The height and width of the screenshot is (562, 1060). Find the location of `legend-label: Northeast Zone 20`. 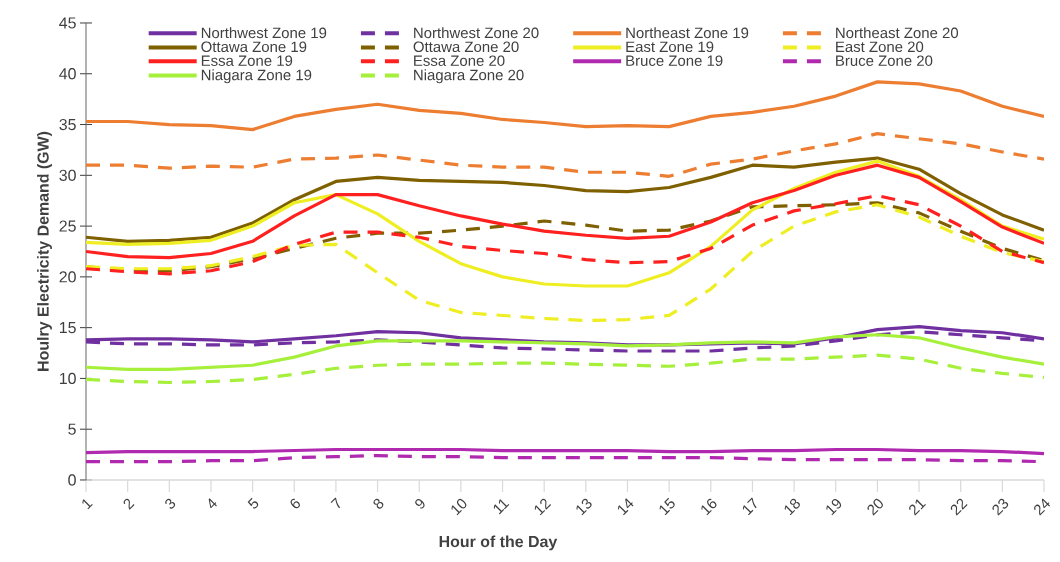

legend-label: Northeast Zone 20 is located at coordinates (897, 33).